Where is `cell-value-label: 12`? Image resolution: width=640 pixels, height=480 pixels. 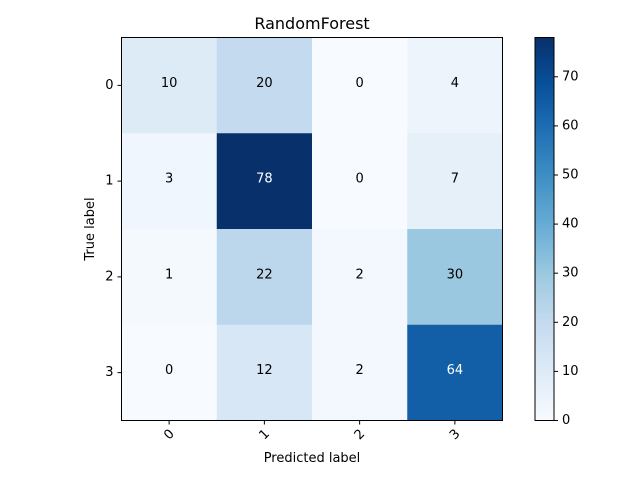
cell-value-label: 12 is located at coordinates (264, 370).